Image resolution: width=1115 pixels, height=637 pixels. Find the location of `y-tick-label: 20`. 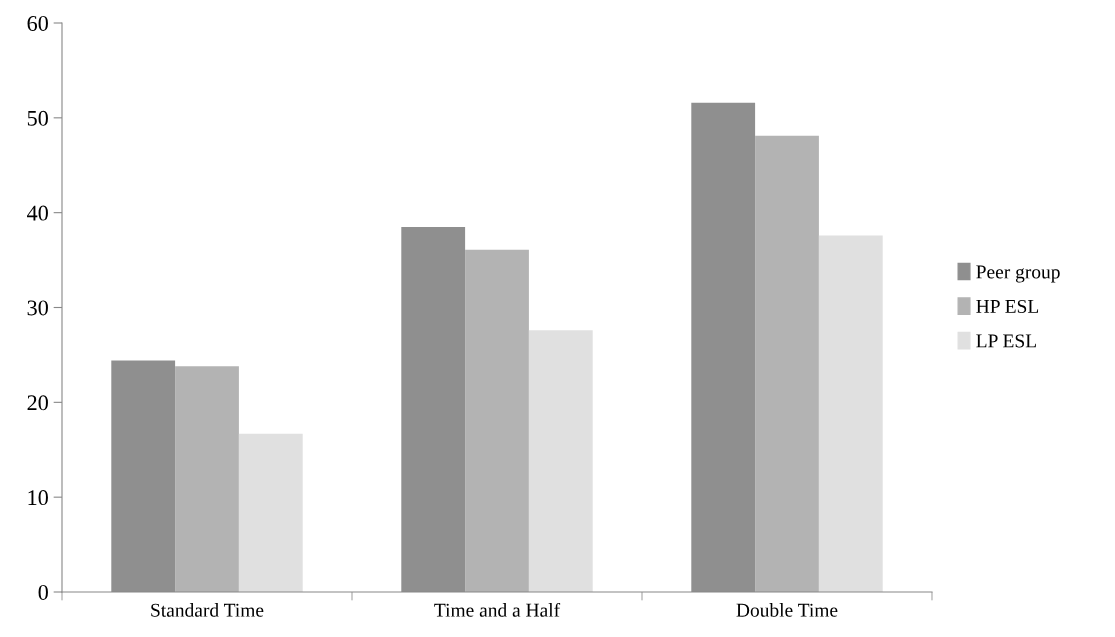

y-tick-label: 20 is located at coordinates (37, 403).